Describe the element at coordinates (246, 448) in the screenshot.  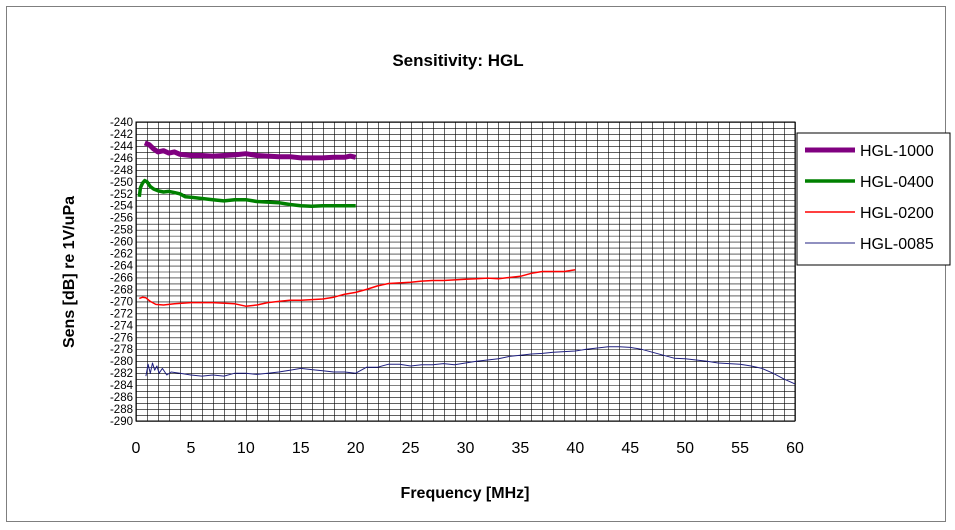
I see `x-tick-label: 10` at that location.